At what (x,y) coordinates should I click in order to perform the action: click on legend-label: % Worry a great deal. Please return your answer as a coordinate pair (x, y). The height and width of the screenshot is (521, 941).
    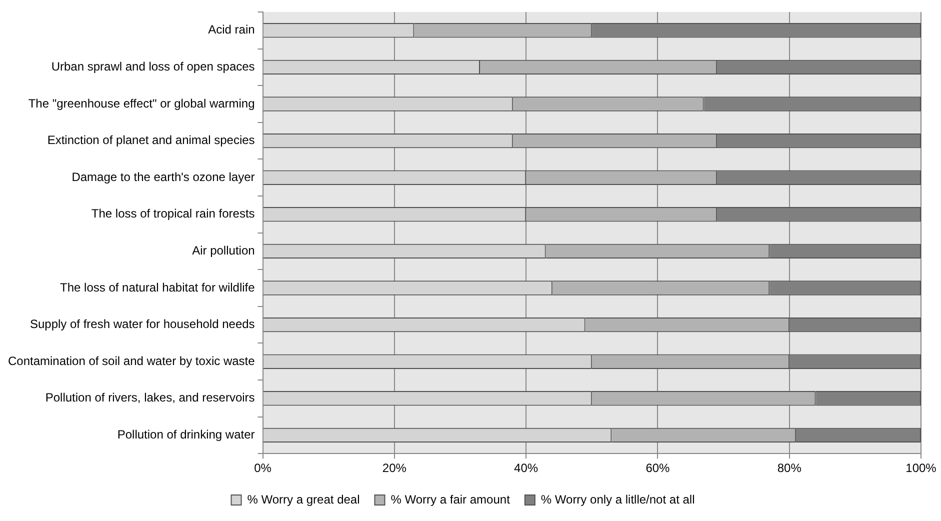
    Looking at the image, I should click on (303, 499).